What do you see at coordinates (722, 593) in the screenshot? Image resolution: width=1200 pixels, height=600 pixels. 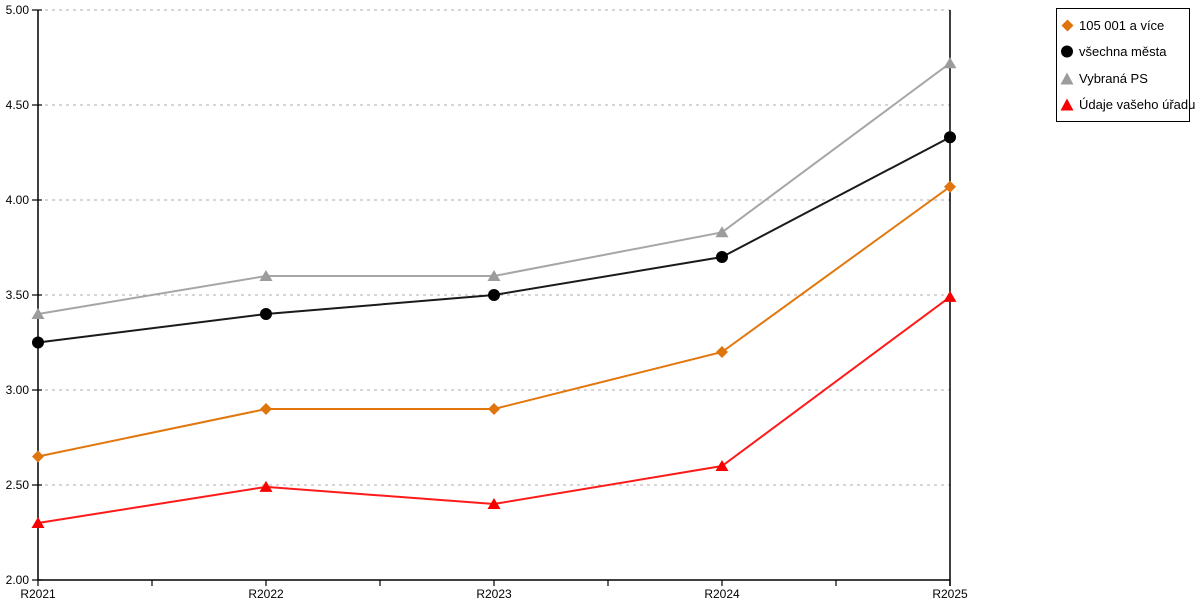 I see `x-tick-label: R2024` at bounding box center [722, 593].